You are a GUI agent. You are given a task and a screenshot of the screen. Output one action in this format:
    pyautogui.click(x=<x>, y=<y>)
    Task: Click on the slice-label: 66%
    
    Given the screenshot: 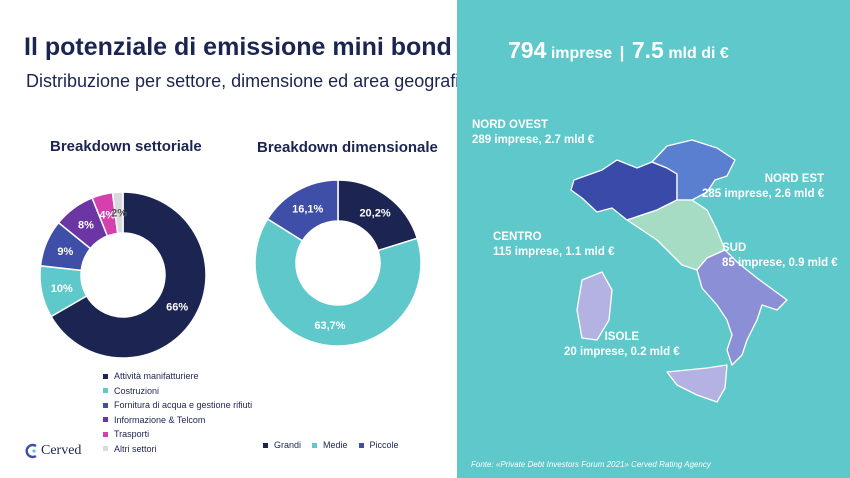 What is the action you would take?
    pyautogui.click(x=177, y=307)
    